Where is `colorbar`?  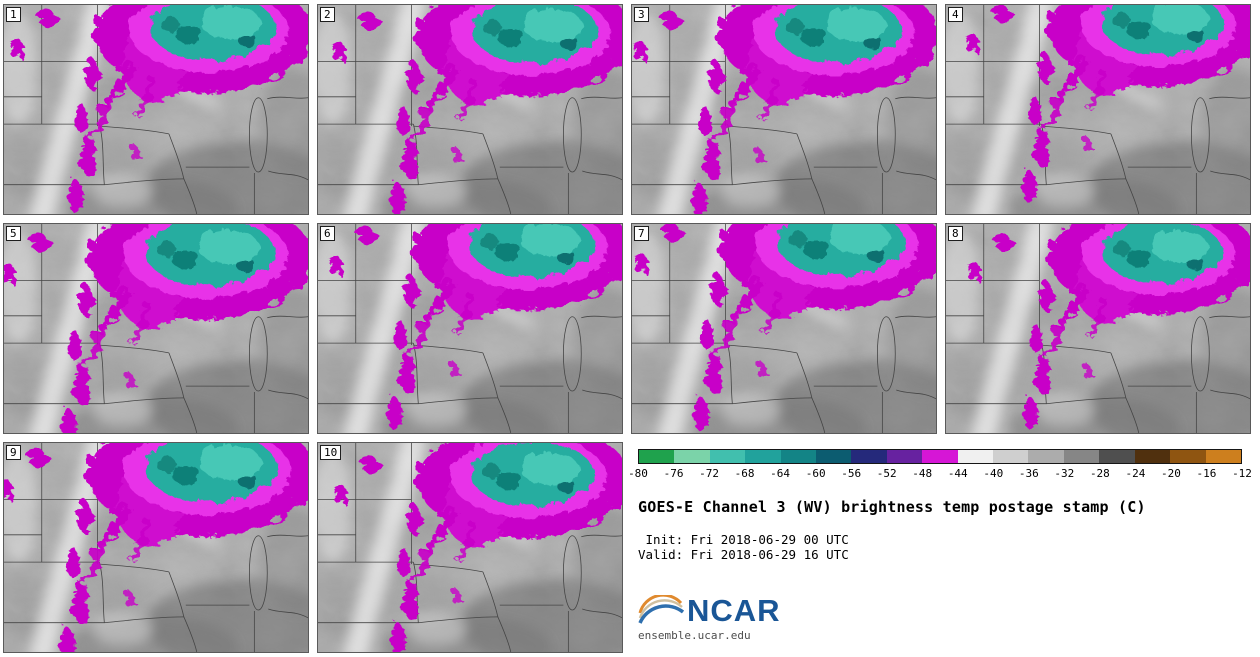
colorbar is located at coordinates (940, 456).